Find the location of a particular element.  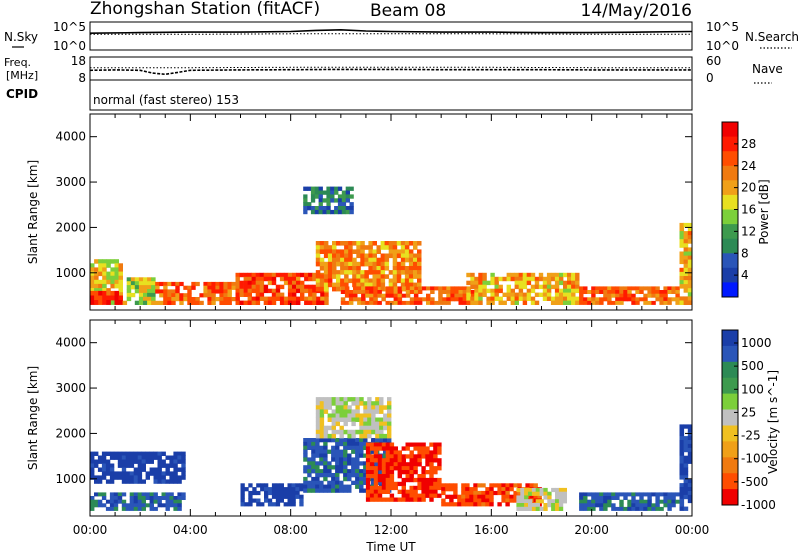

beam-label: Beam 08 is located at coordinates (408, 11).